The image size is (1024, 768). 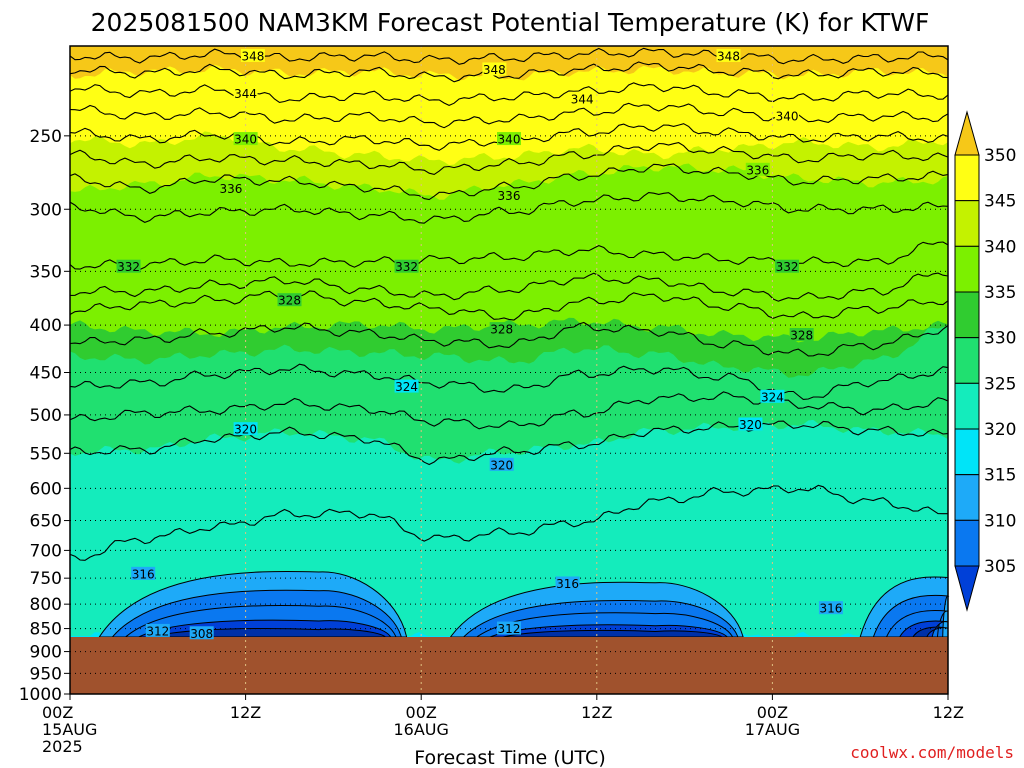 I want to click on colorbar-legend: 350 345 340 335 330 325 320 315 310 305, so click(x=985, y=361).